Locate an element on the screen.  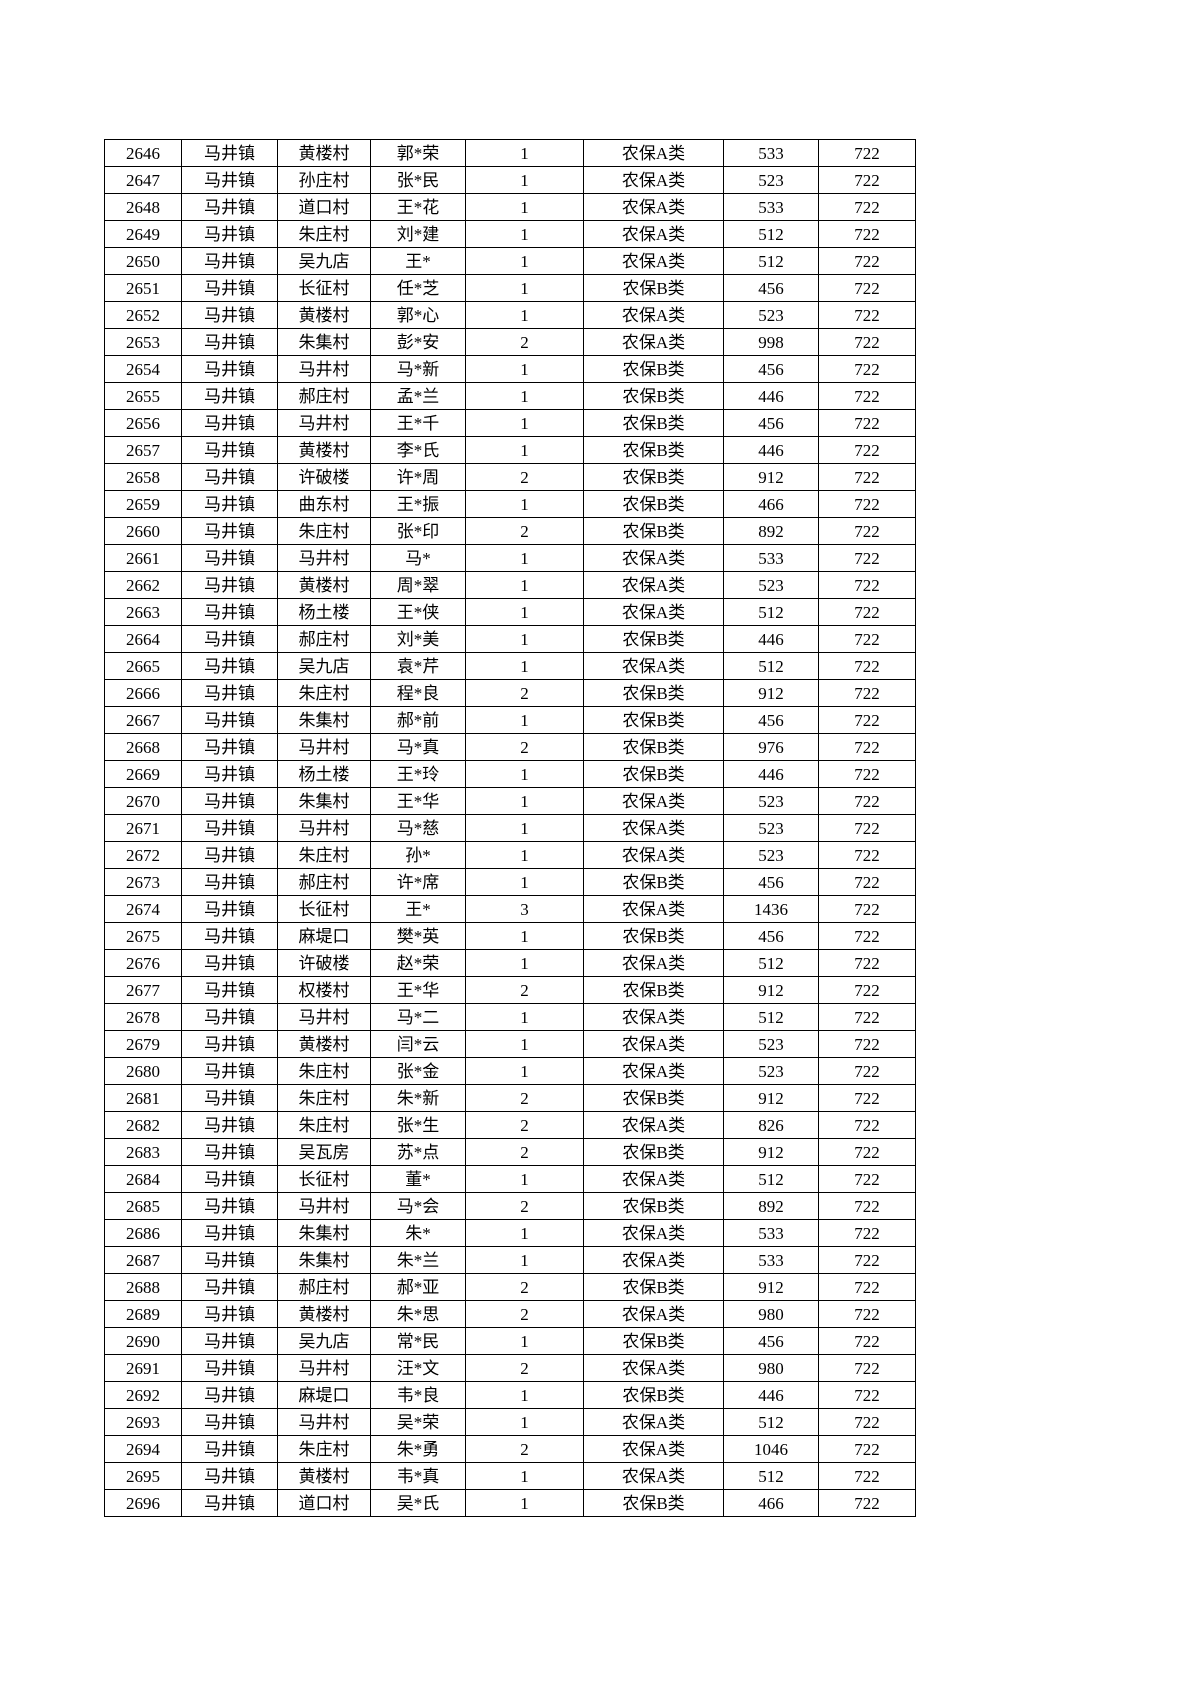
cell-serial: 2666 is located at coordinates (143, 693).